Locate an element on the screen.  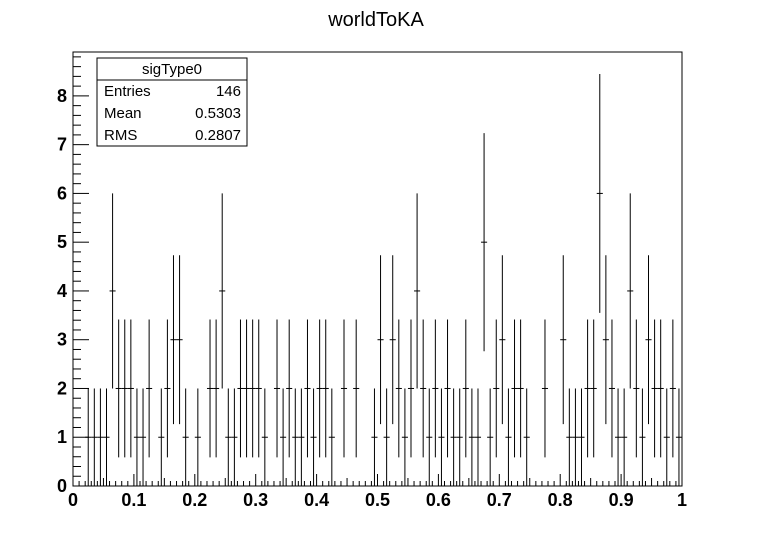
y-tick-label: 5 is located at coordinates (62, 242).